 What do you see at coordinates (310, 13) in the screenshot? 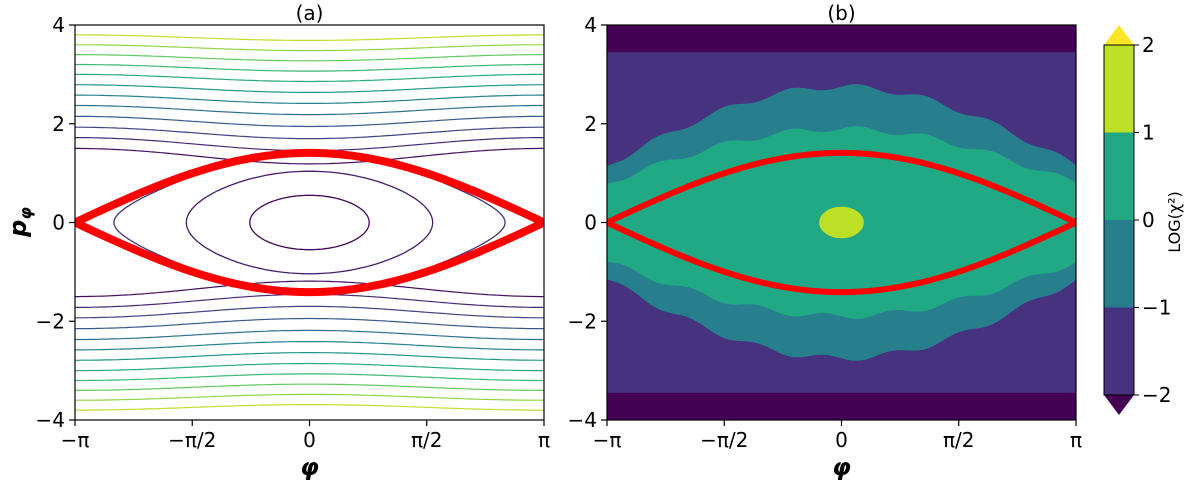
I see `panel-a-title: (a)` at bounding box center [310, 13].